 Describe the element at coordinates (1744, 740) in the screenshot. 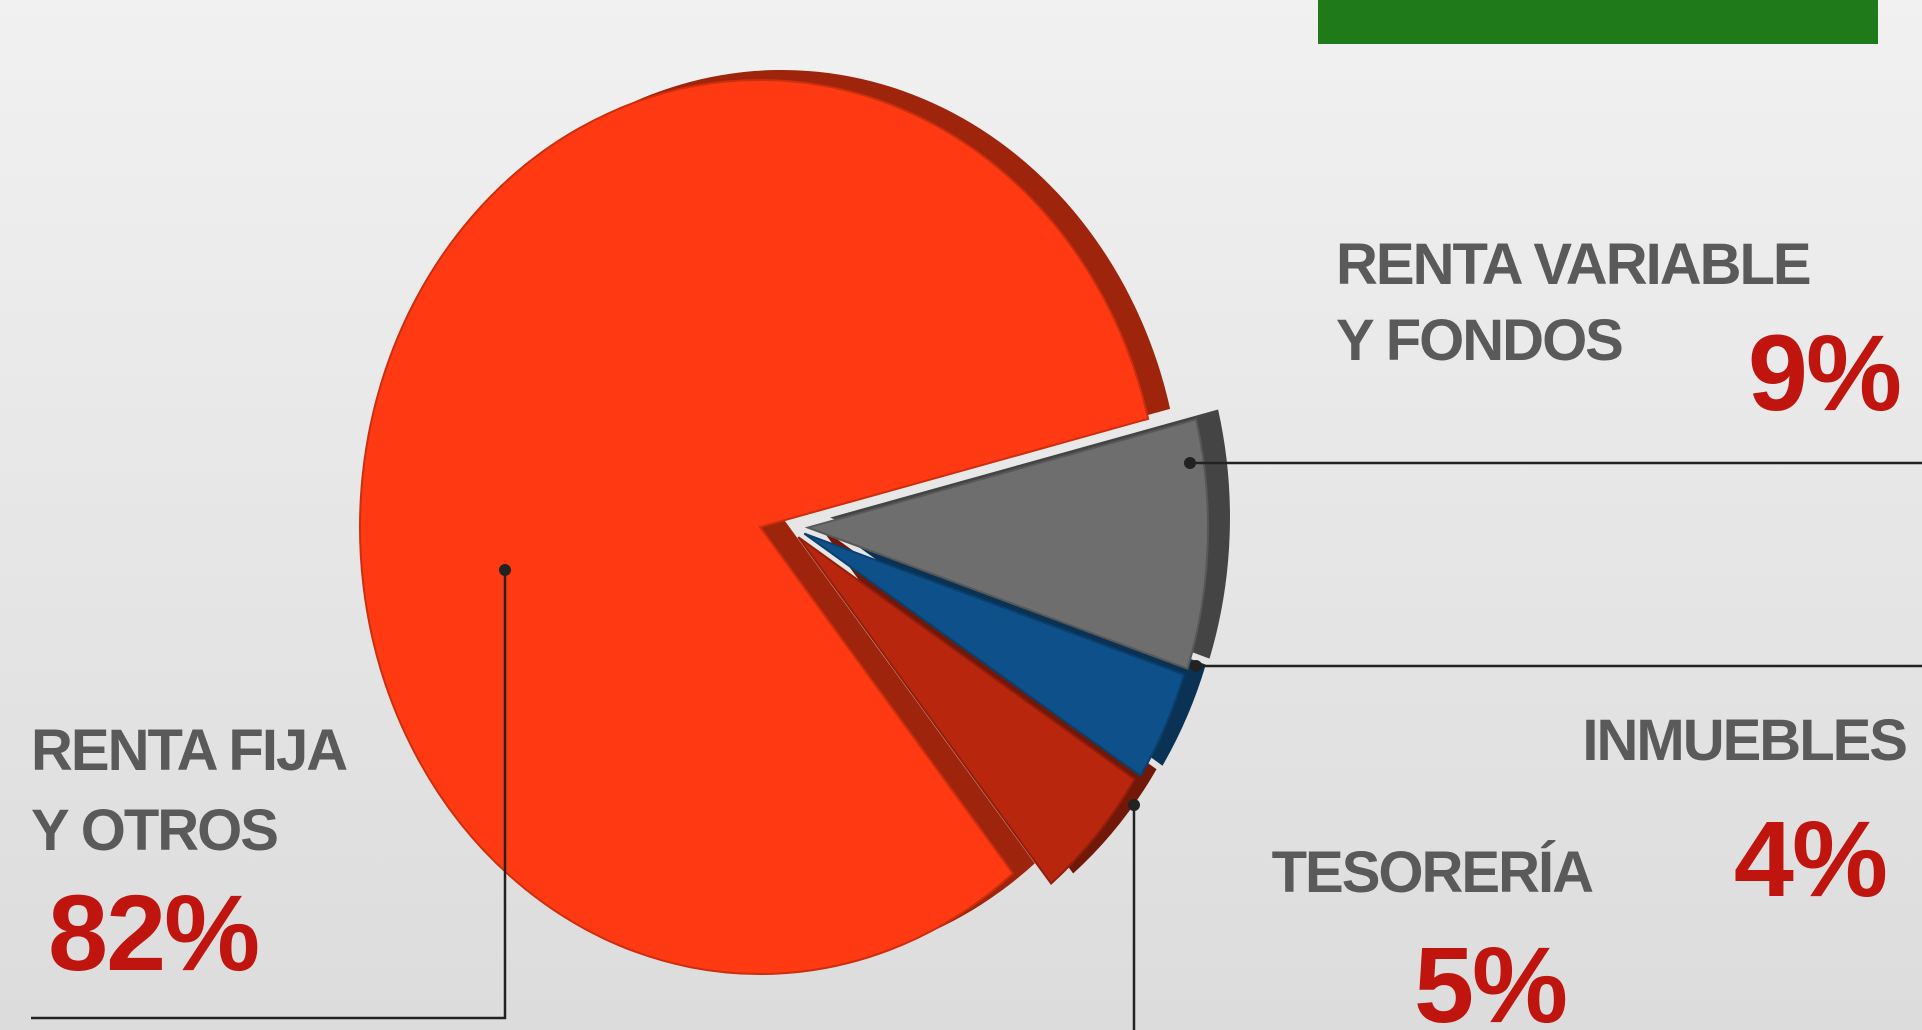

I see `category-label: INMUEBLES` at that location.